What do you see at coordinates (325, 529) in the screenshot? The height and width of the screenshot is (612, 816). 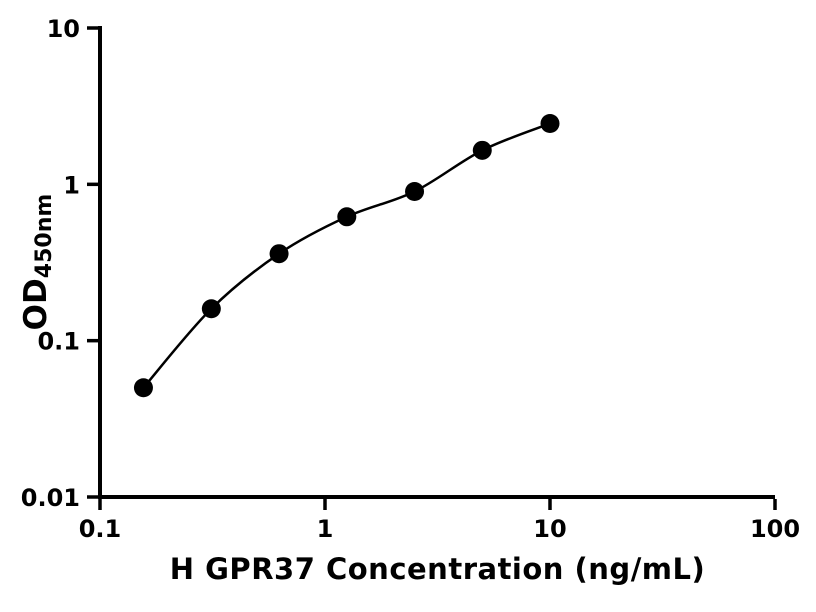 I see `x-axis-tick-label: 1` at bounding box center [325, 529].